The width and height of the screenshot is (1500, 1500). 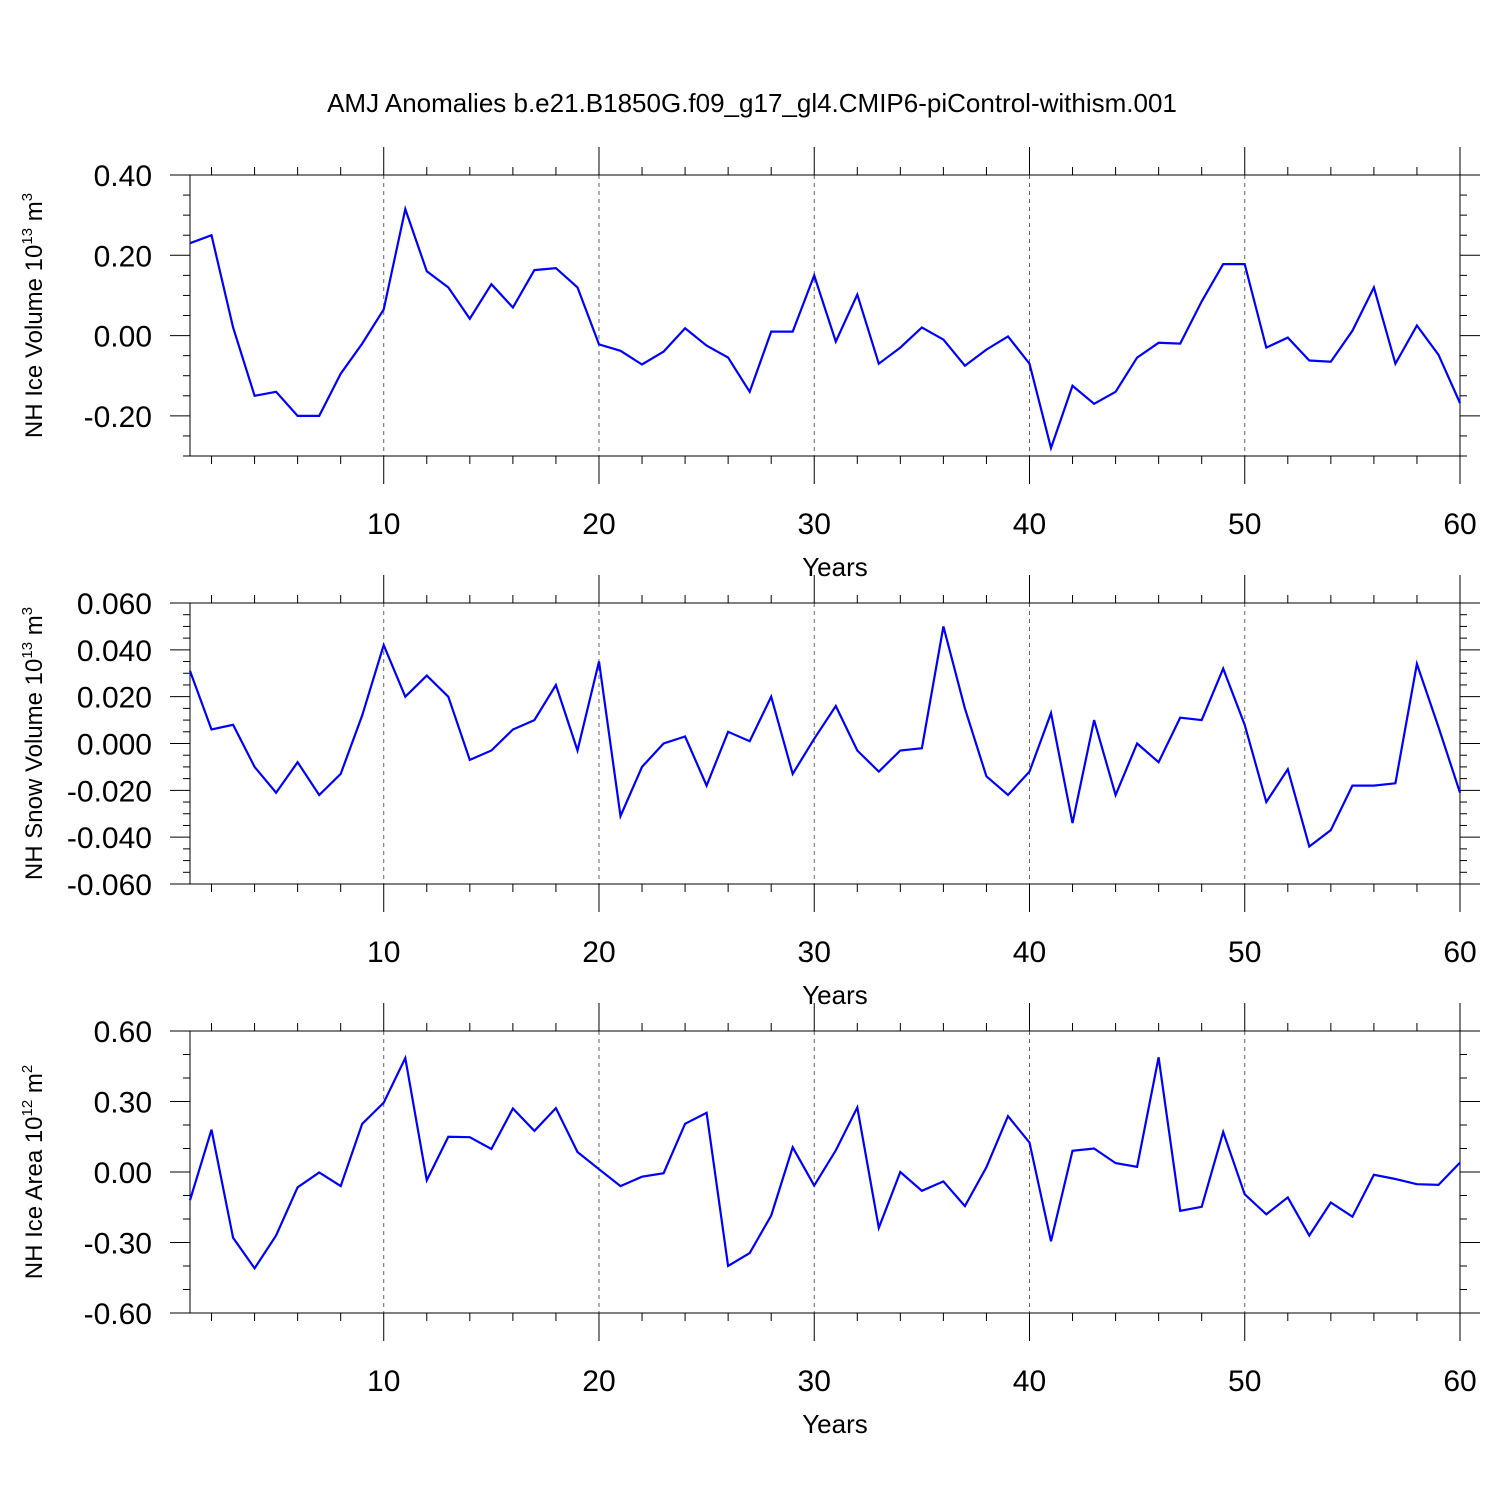 What do you see at coordinates (114, 651) in the screenshot?
I see `y-tick-label: 0.040` at bounding box center [114, 651].